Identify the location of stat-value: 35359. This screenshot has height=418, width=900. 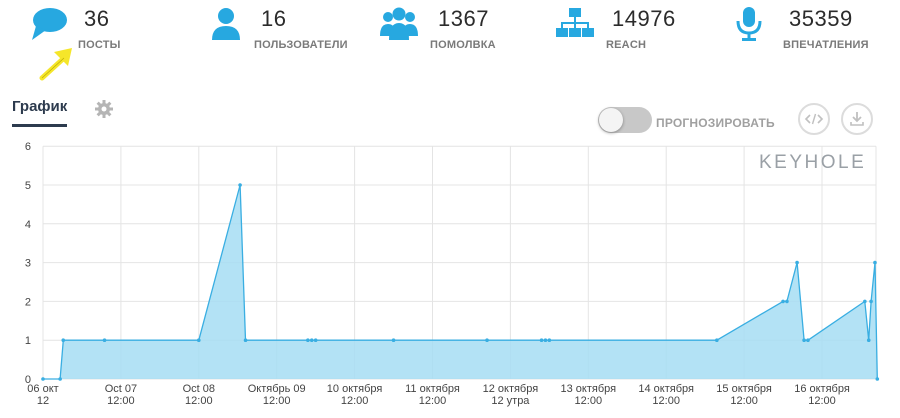
(821, 18).